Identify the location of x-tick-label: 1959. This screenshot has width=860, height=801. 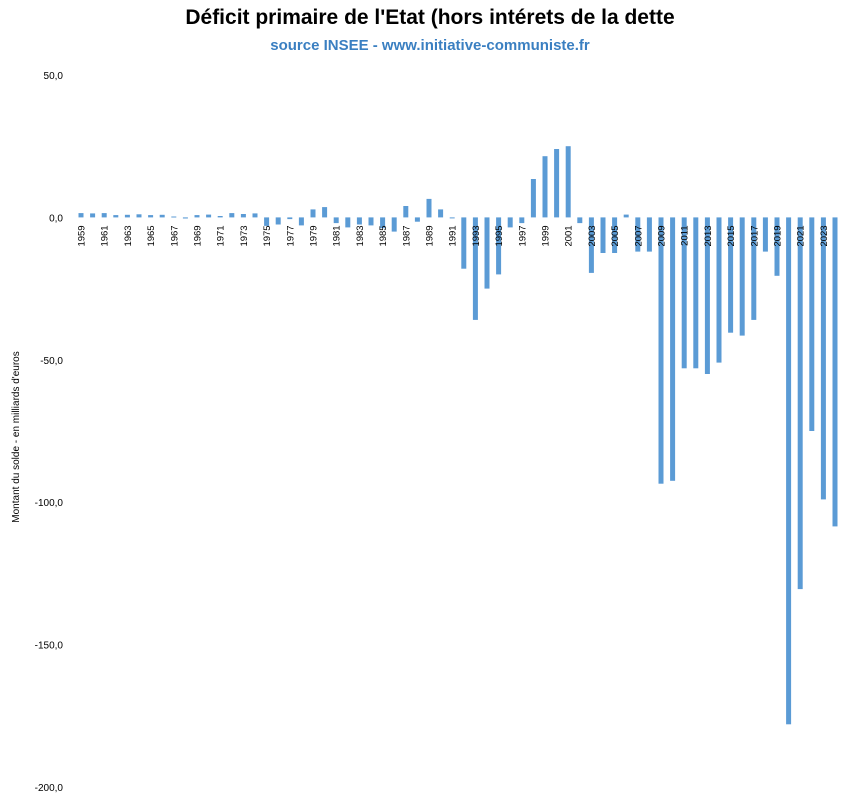
(82, 235).